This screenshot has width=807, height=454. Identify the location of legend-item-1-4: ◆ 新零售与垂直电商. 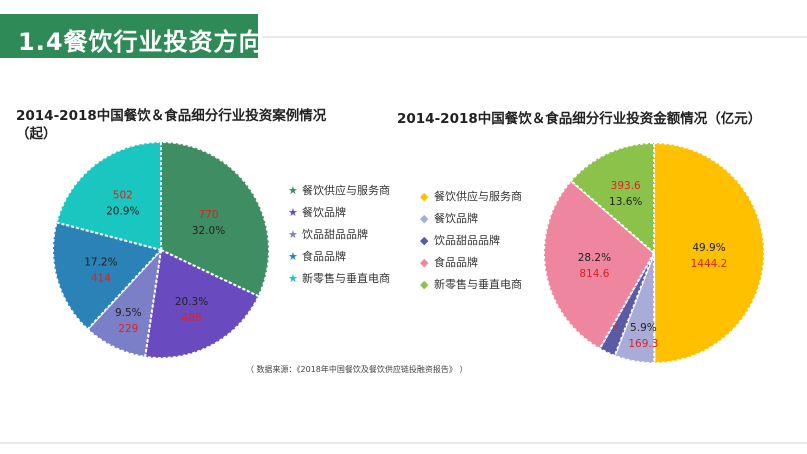
(471, 284).